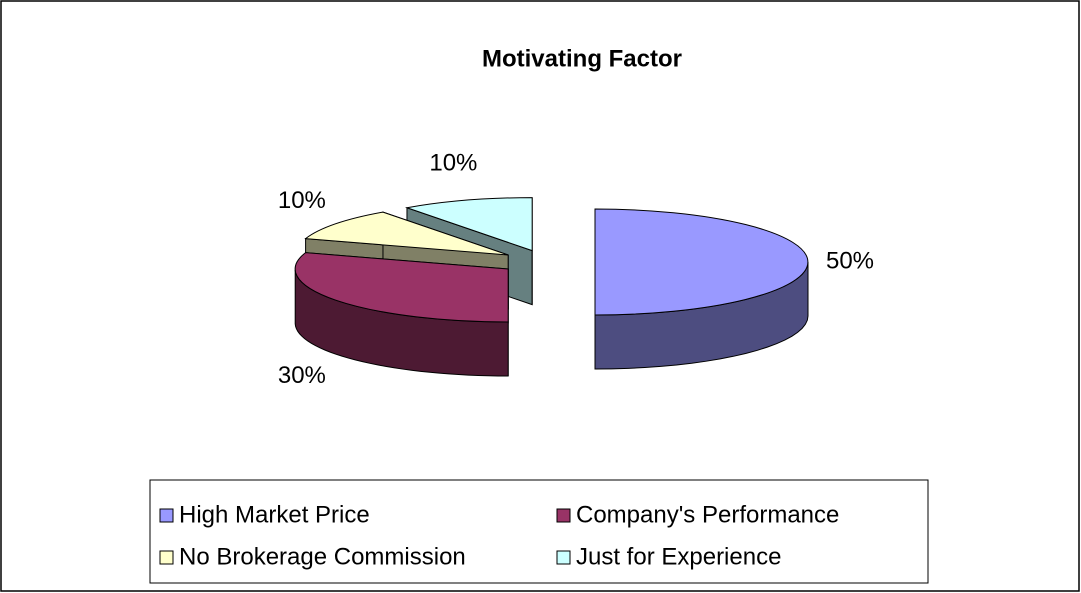 The height and width of the screenshot is (593, 1081). What do you see at coordinates (322, 556) in the screenshot?
I see `legend-label: No Brokerage Commission` at bounding box center [322, 556].